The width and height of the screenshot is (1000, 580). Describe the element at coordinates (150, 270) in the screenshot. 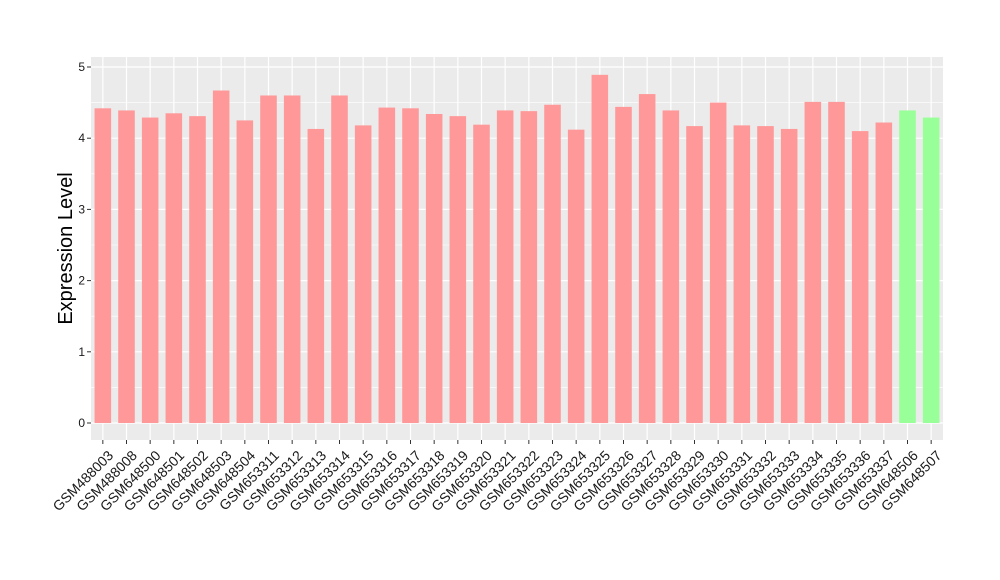

I see `bar-gsm648500` at that location.